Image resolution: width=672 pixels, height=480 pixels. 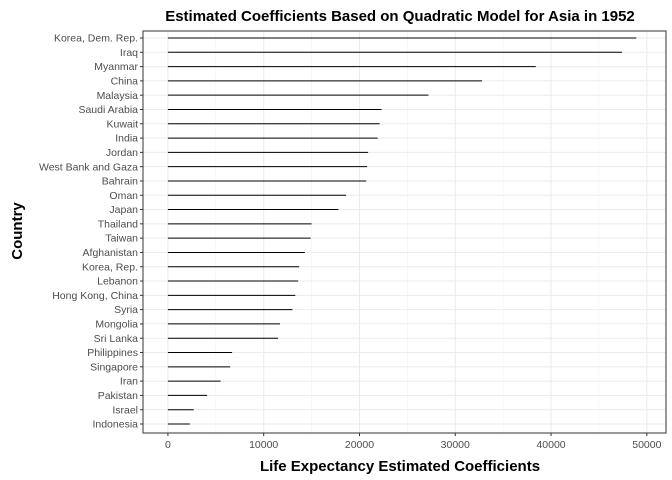 I want to click on x-tick-label: 40000, so click(x=550, y=445).